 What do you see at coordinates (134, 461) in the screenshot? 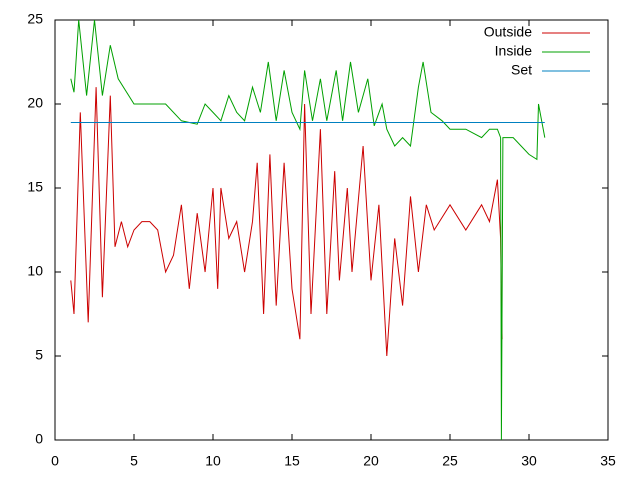
I see `x-tick-label: 5` at bounding box center [134, 461].